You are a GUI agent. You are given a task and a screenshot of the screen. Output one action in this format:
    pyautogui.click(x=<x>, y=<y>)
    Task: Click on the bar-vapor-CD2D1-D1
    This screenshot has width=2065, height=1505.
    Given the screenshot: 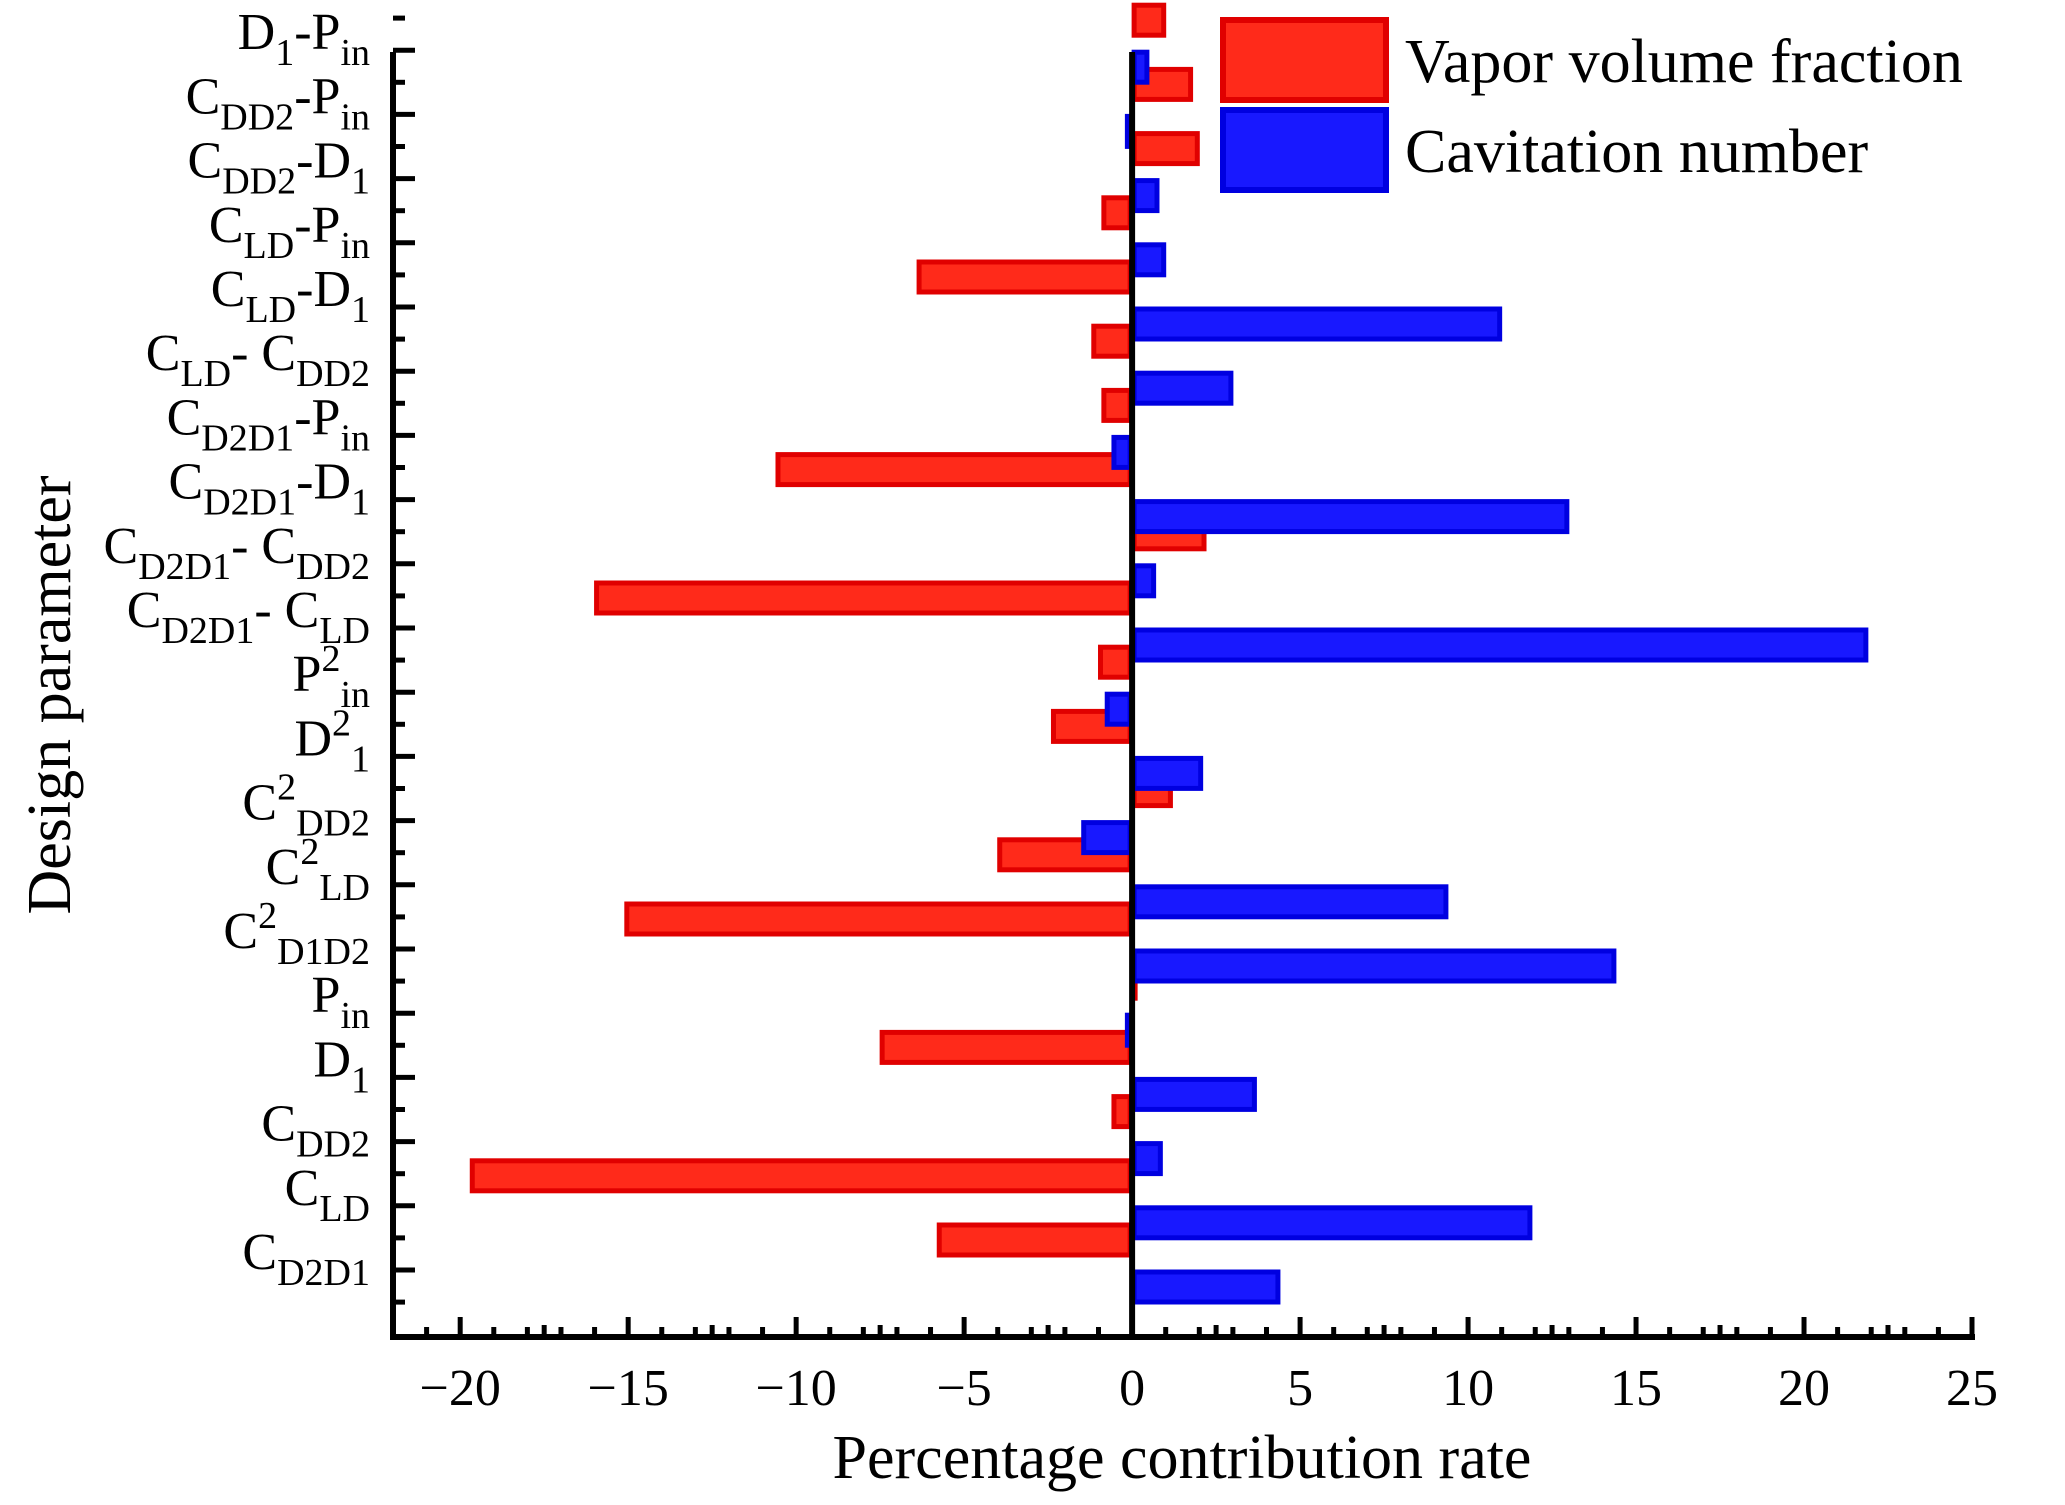 What is the action you would take?
    pyautogui.click(x=954, y=470)
    